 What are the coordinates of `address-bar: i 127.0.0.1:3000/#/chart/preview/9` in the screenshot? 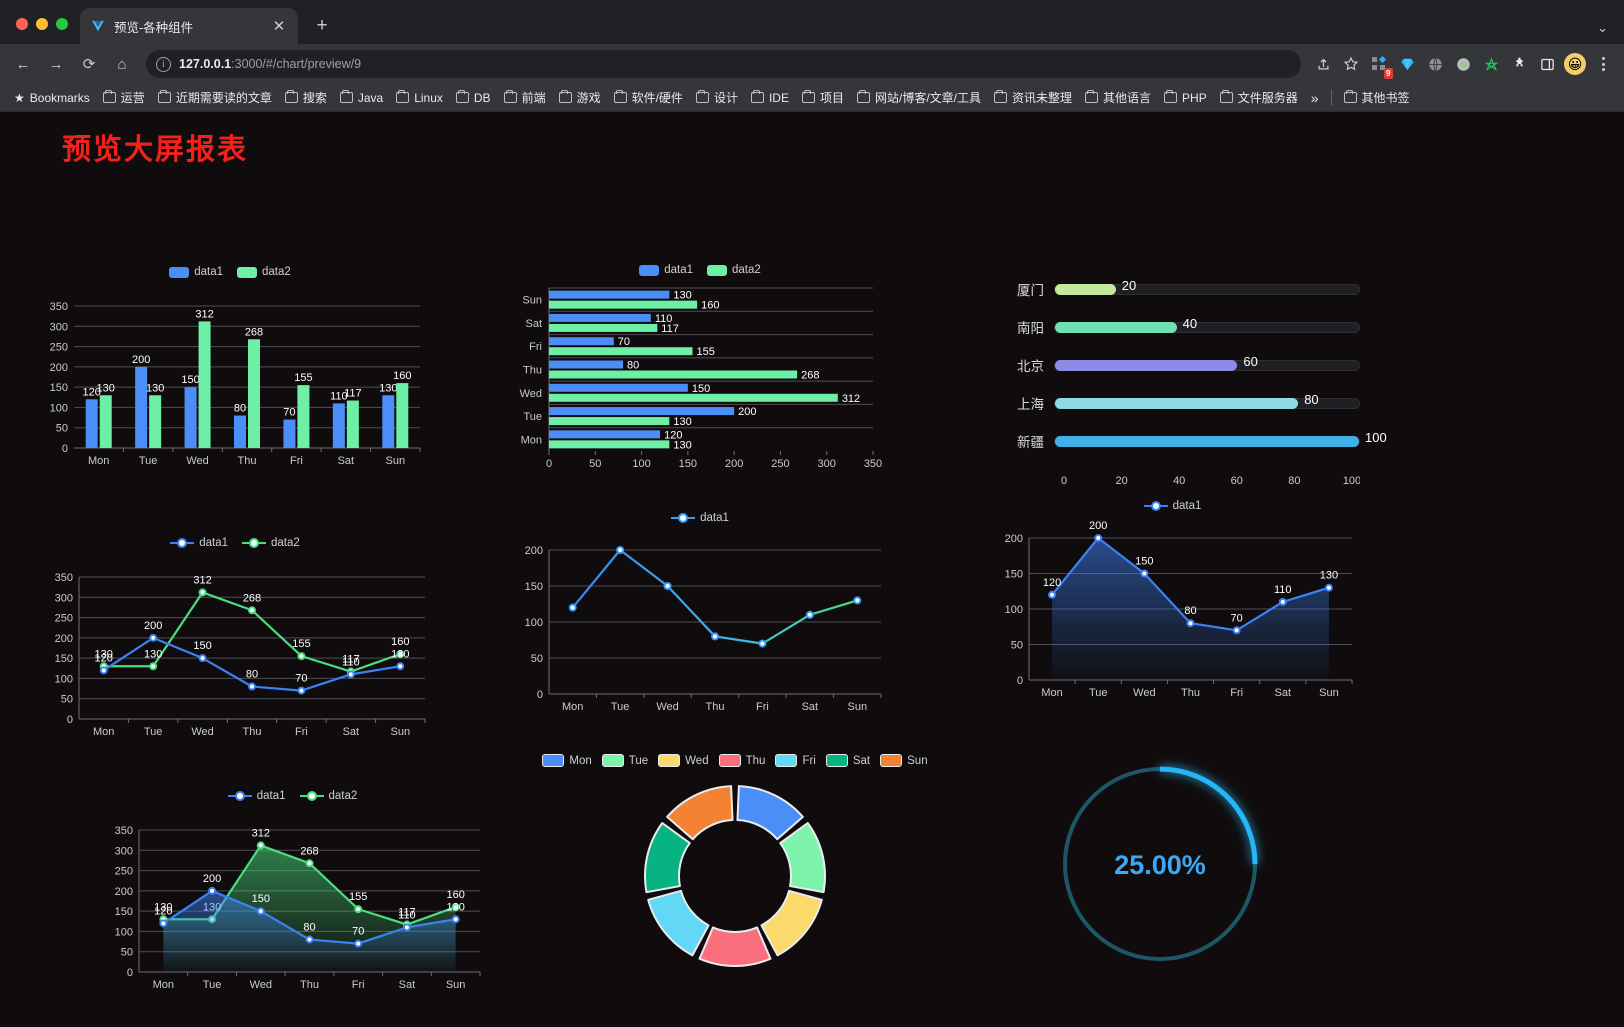 It's located at (723, 64).